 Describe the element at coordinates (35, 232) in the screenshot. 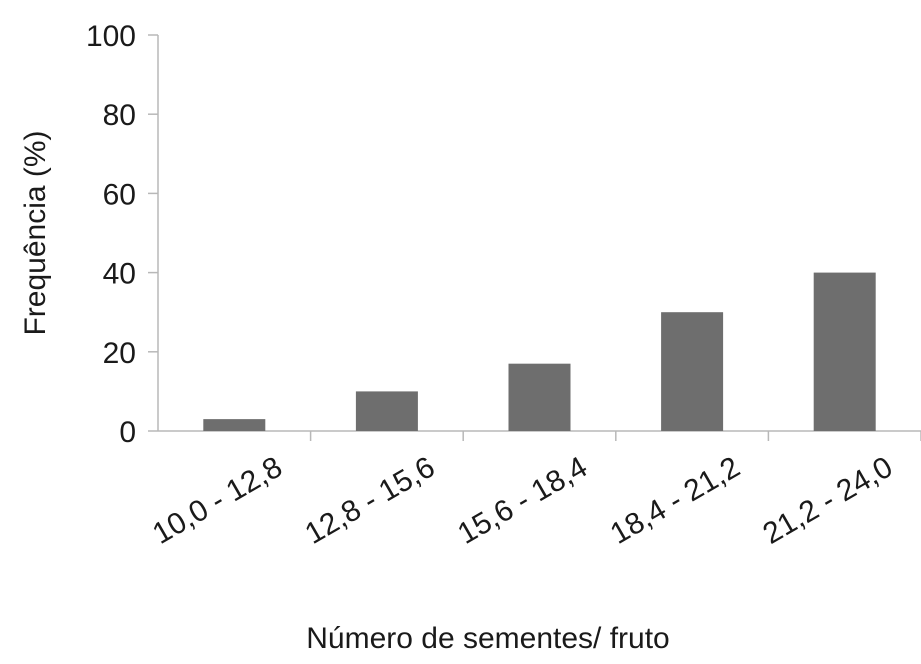

I see `y-axis-title: Frequência (%)` at that location.